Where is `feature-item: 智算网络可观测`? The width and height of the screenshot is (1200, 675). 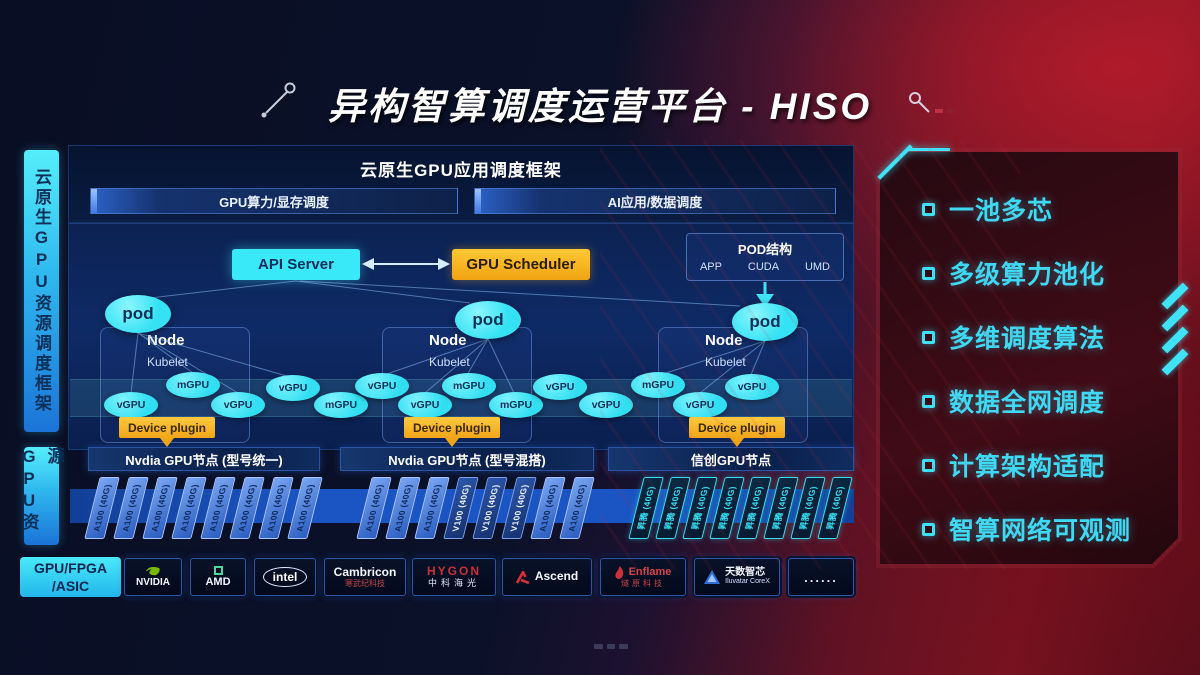 feature-item: 智算网络可观测 is located at coordinates (1050, 529).